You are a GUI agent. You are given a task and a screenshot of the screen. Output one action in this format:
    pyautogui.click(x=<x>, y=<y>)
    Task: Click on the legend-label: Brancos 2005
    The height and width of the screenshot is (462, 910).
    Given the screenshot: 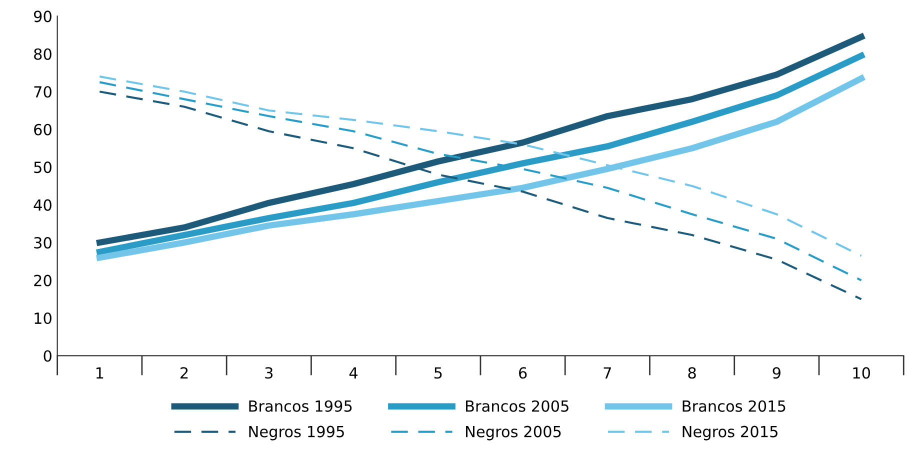 What is the action you would take?
    pyautogui.click(x=517, y=406)
    